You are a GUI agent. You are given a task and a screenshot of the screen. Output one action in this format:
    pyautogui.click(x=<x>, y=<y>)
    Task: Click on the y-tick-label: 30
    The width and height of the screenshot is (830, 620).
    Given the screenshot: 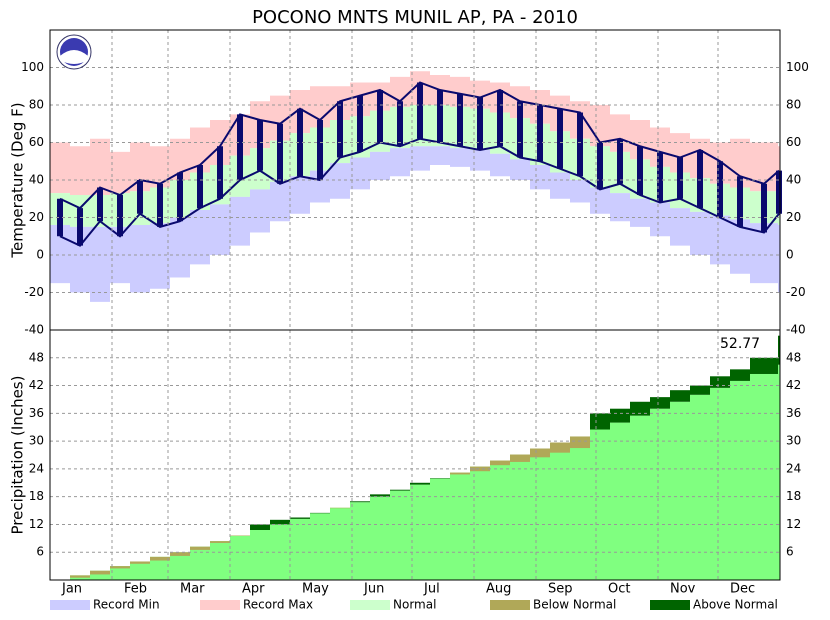 What is the action you would take?
    pyautogui.click(x=36, y=441)
    